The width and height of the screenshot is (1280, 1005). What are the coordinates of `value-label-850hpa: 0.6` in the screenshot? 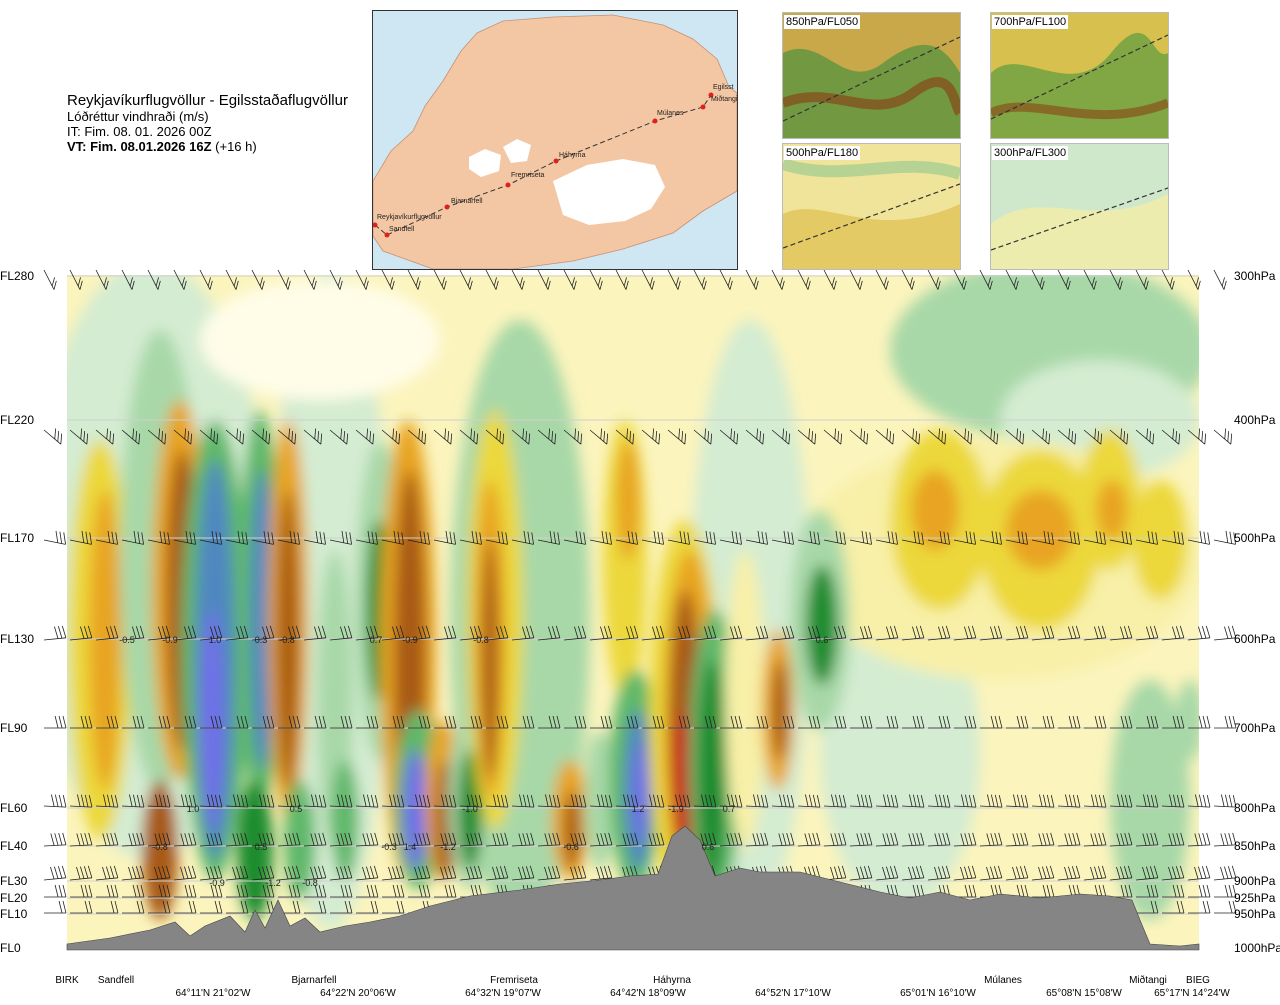 It's located at (708, 847).